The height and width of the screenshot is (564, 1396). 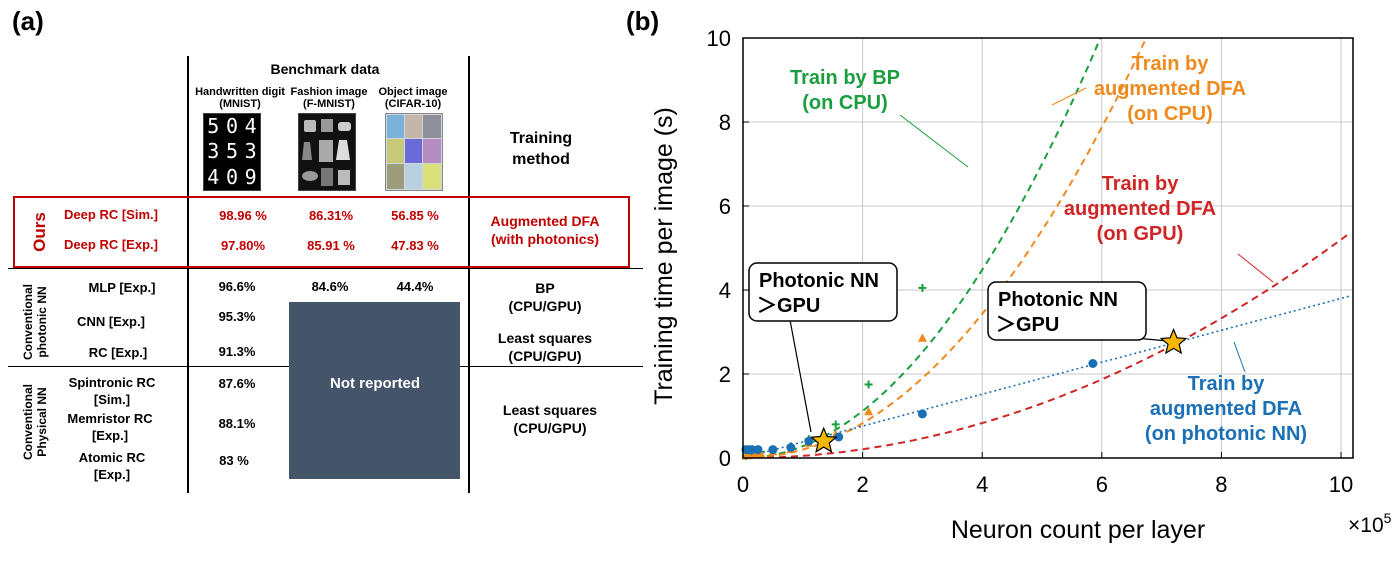 I want to click on training-method-header: Training method, so click(x=541, y=149).